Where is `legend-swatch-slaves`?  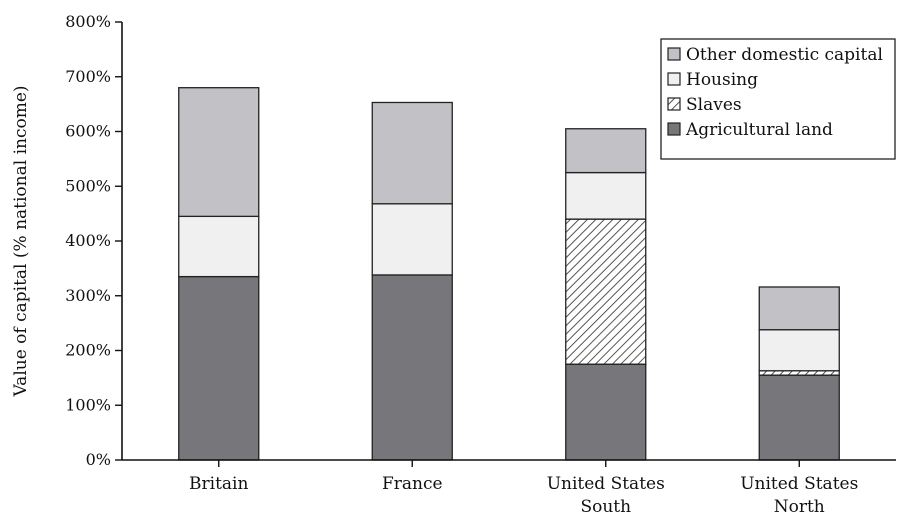
legend-swatch-slaves is located at coordinates (674, 104).